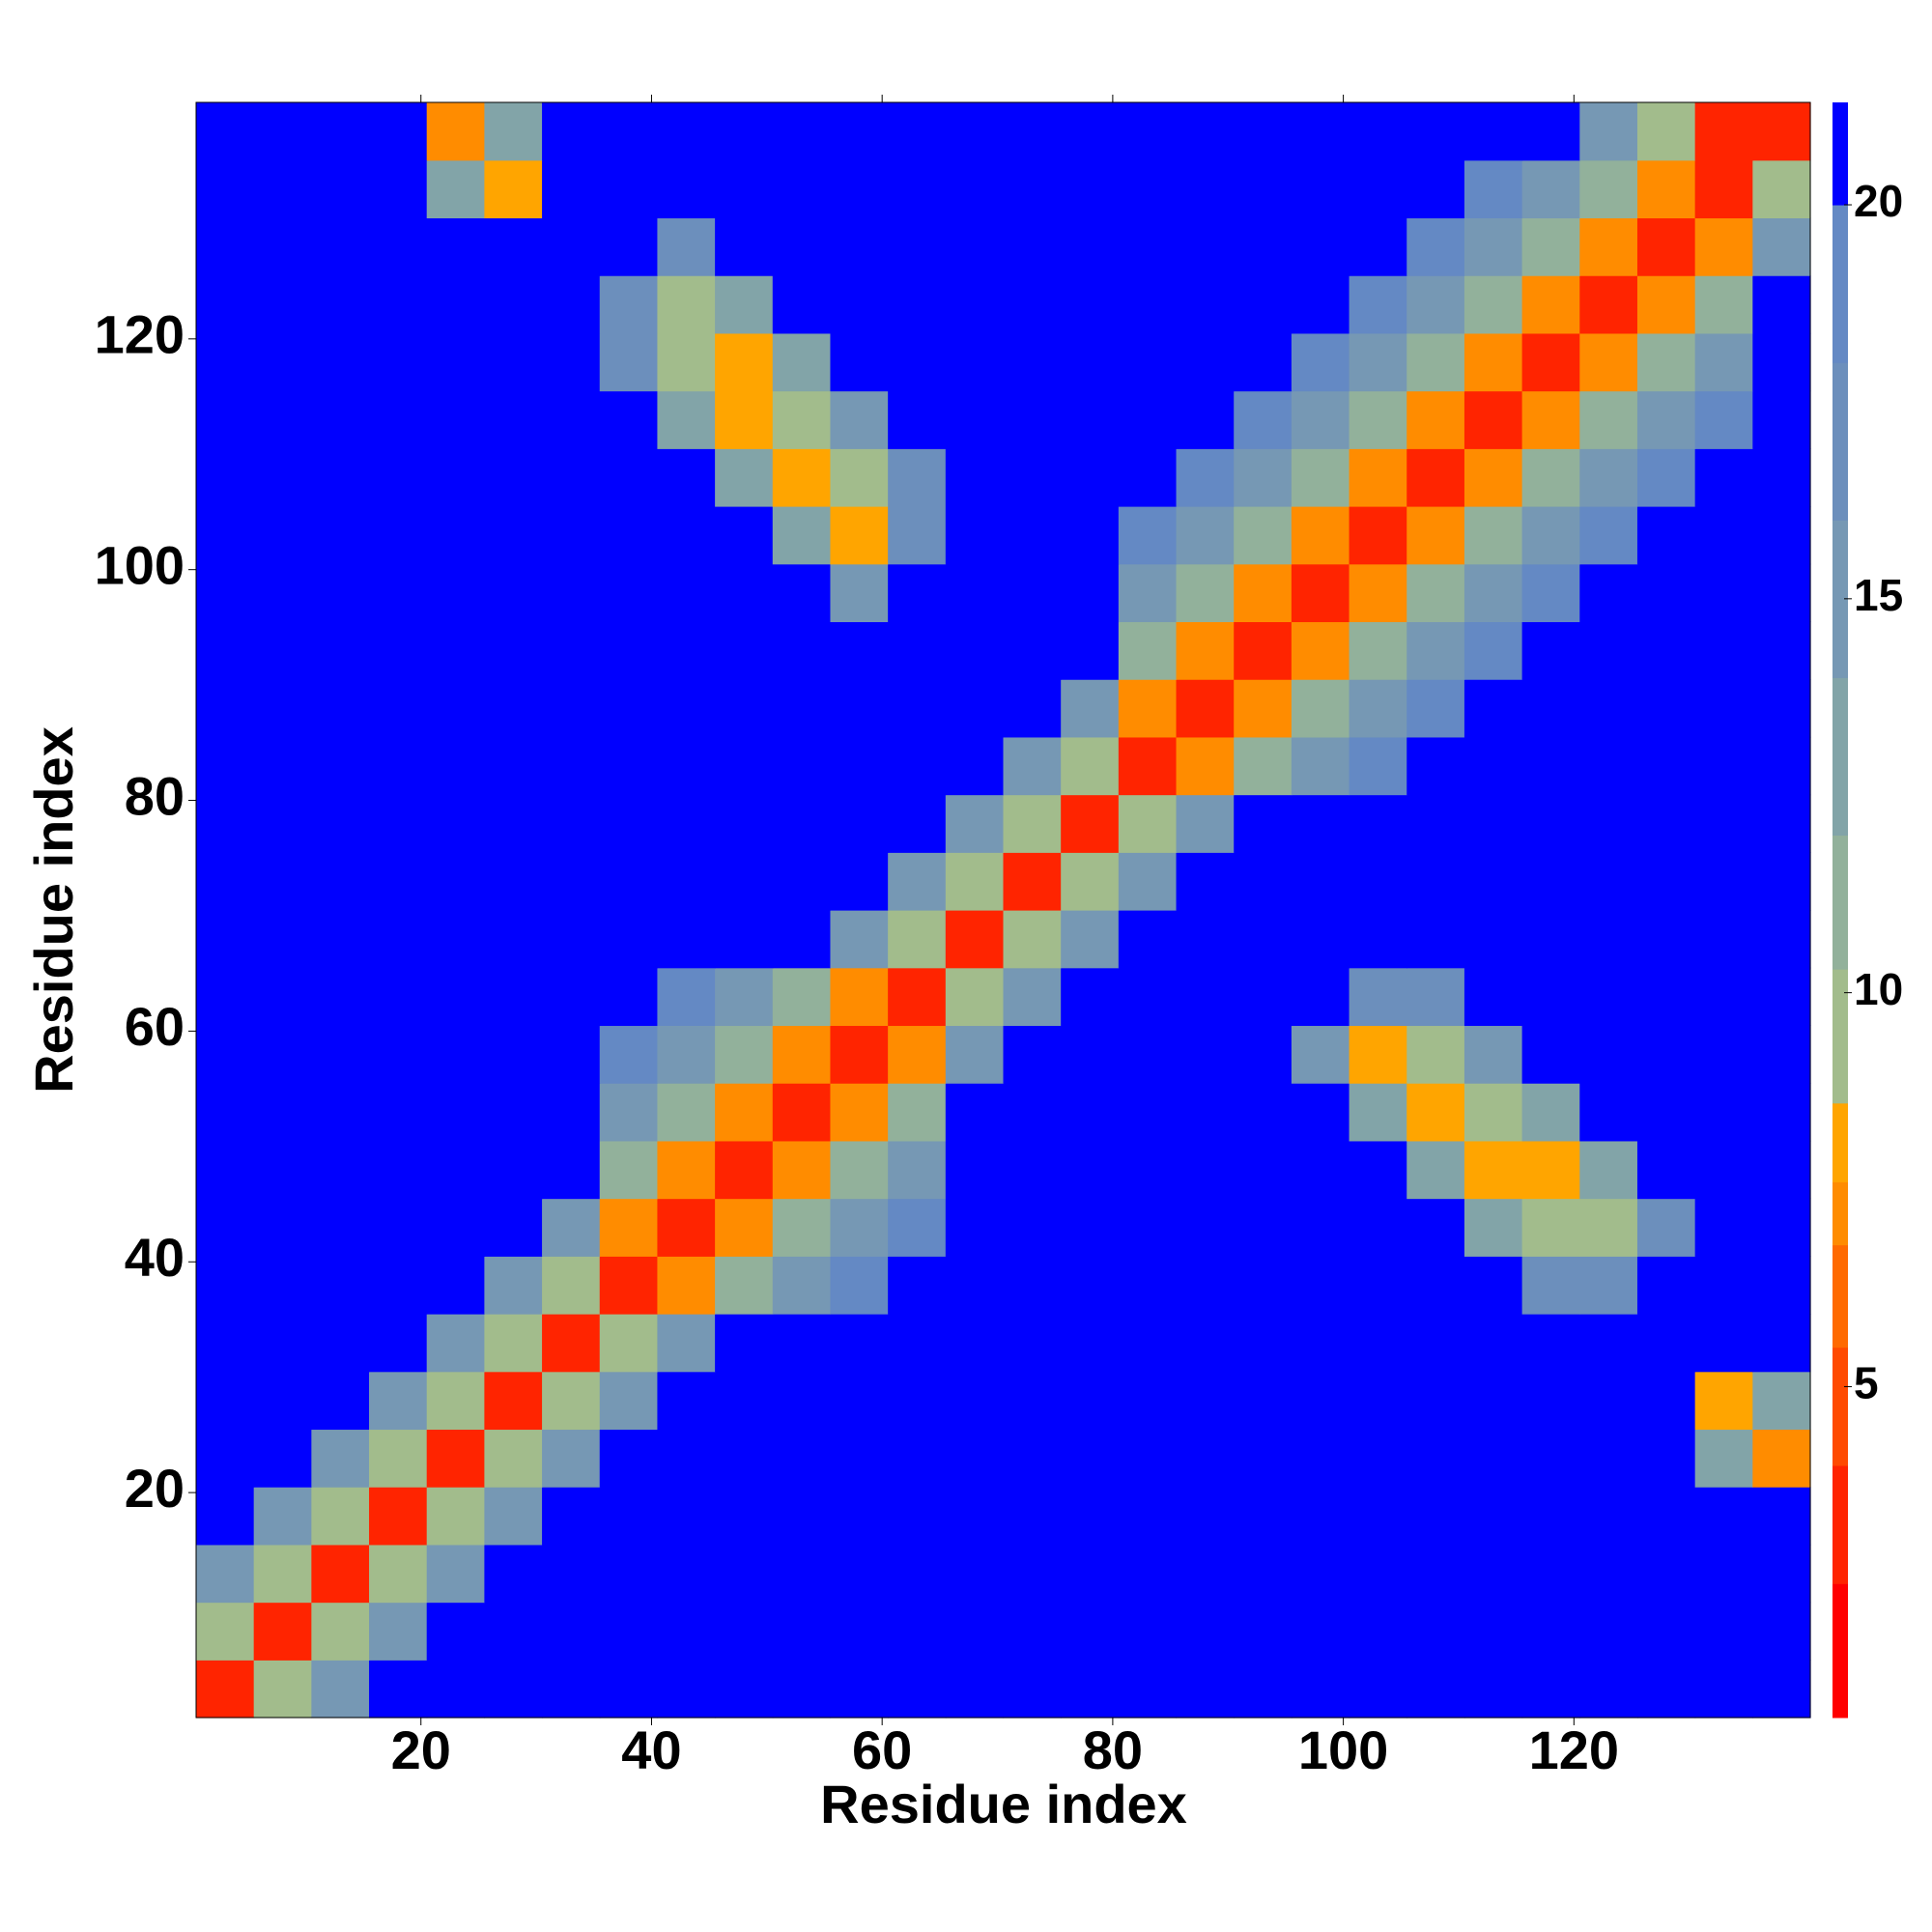 Image resolution: width=1932 pixels, height=1932 pixels. I want to click on x-tick-label: 80, so click(1113, 1749).